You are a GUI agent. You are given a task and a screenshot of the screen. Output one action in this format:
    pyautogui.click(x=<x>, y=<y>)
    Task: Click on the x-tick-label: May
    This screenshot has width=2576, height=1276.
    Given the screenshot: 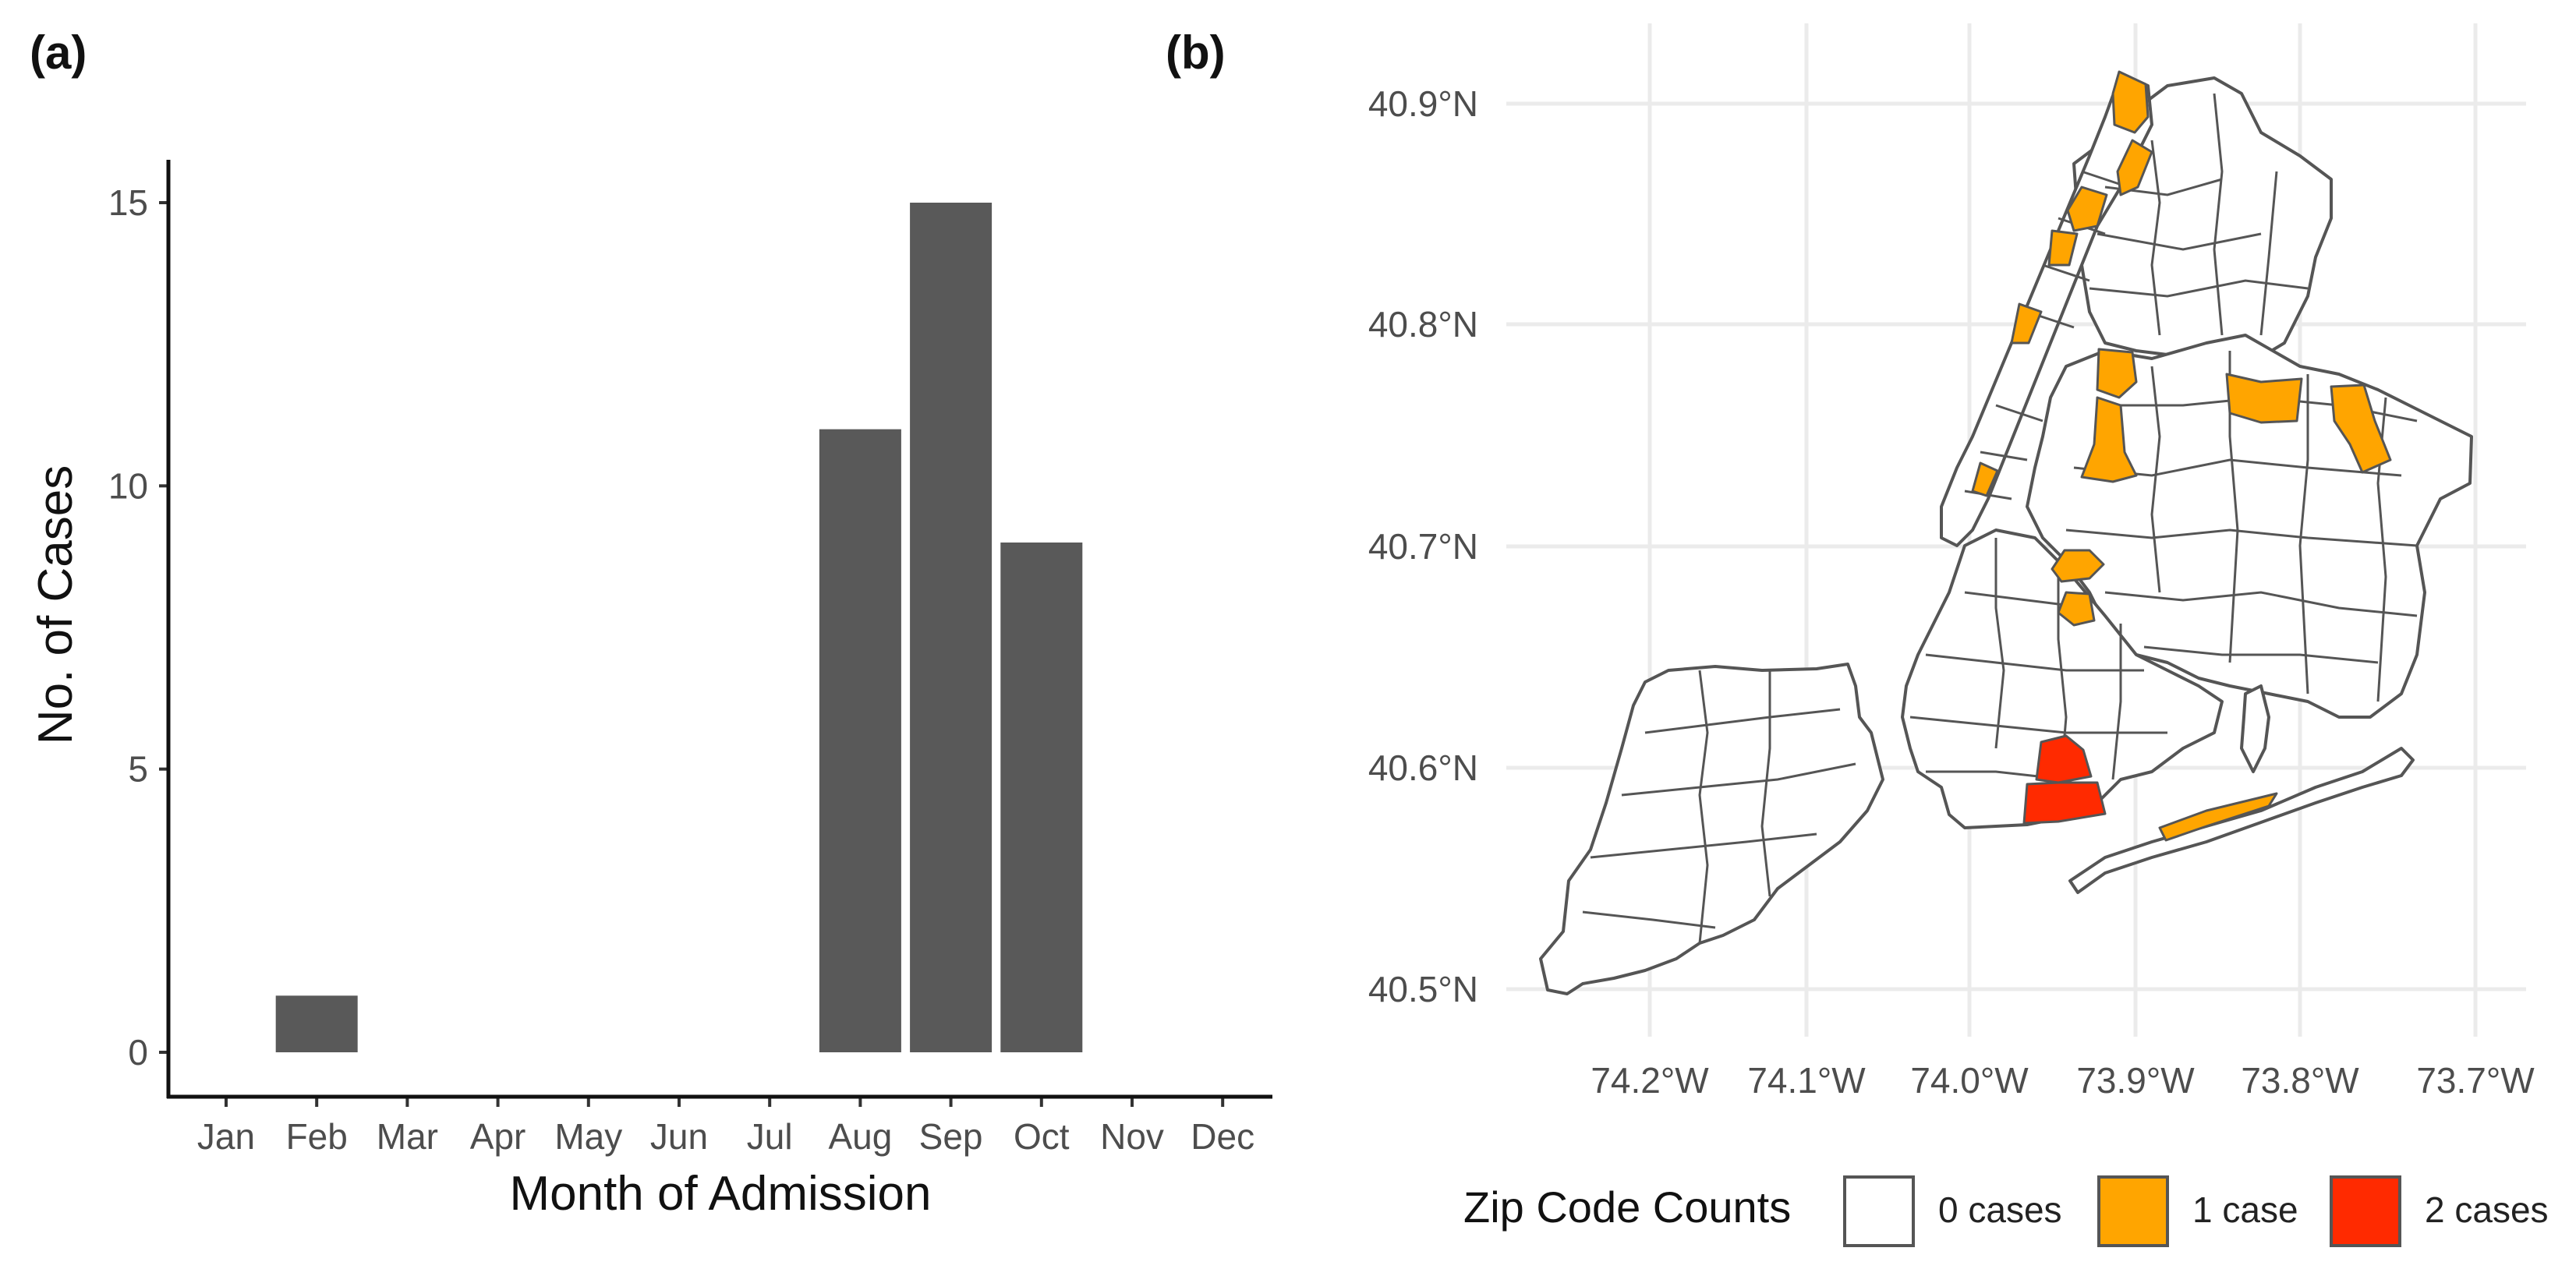 What is the action you would take?
    pyautogui.click(x=588, y=1136)
    